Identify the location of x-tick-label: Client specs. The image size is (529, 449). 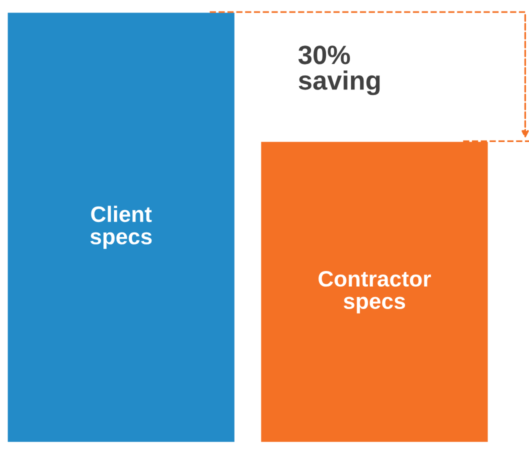
(121, 227).